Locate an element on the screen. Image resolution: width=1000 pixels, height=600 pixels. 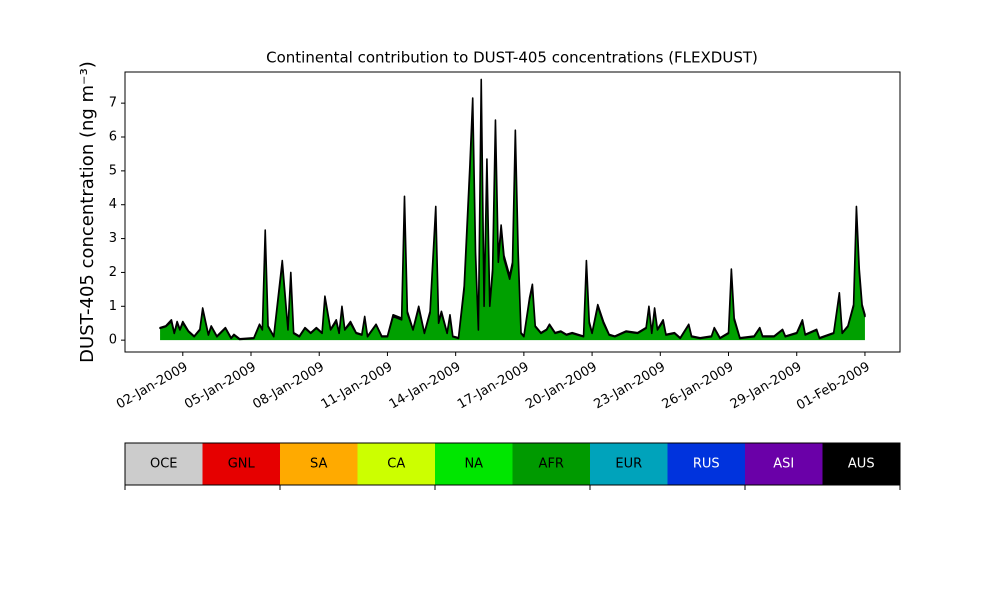
x-tick-label: 02-Jan-2009 is located at coordinates (152, 386).